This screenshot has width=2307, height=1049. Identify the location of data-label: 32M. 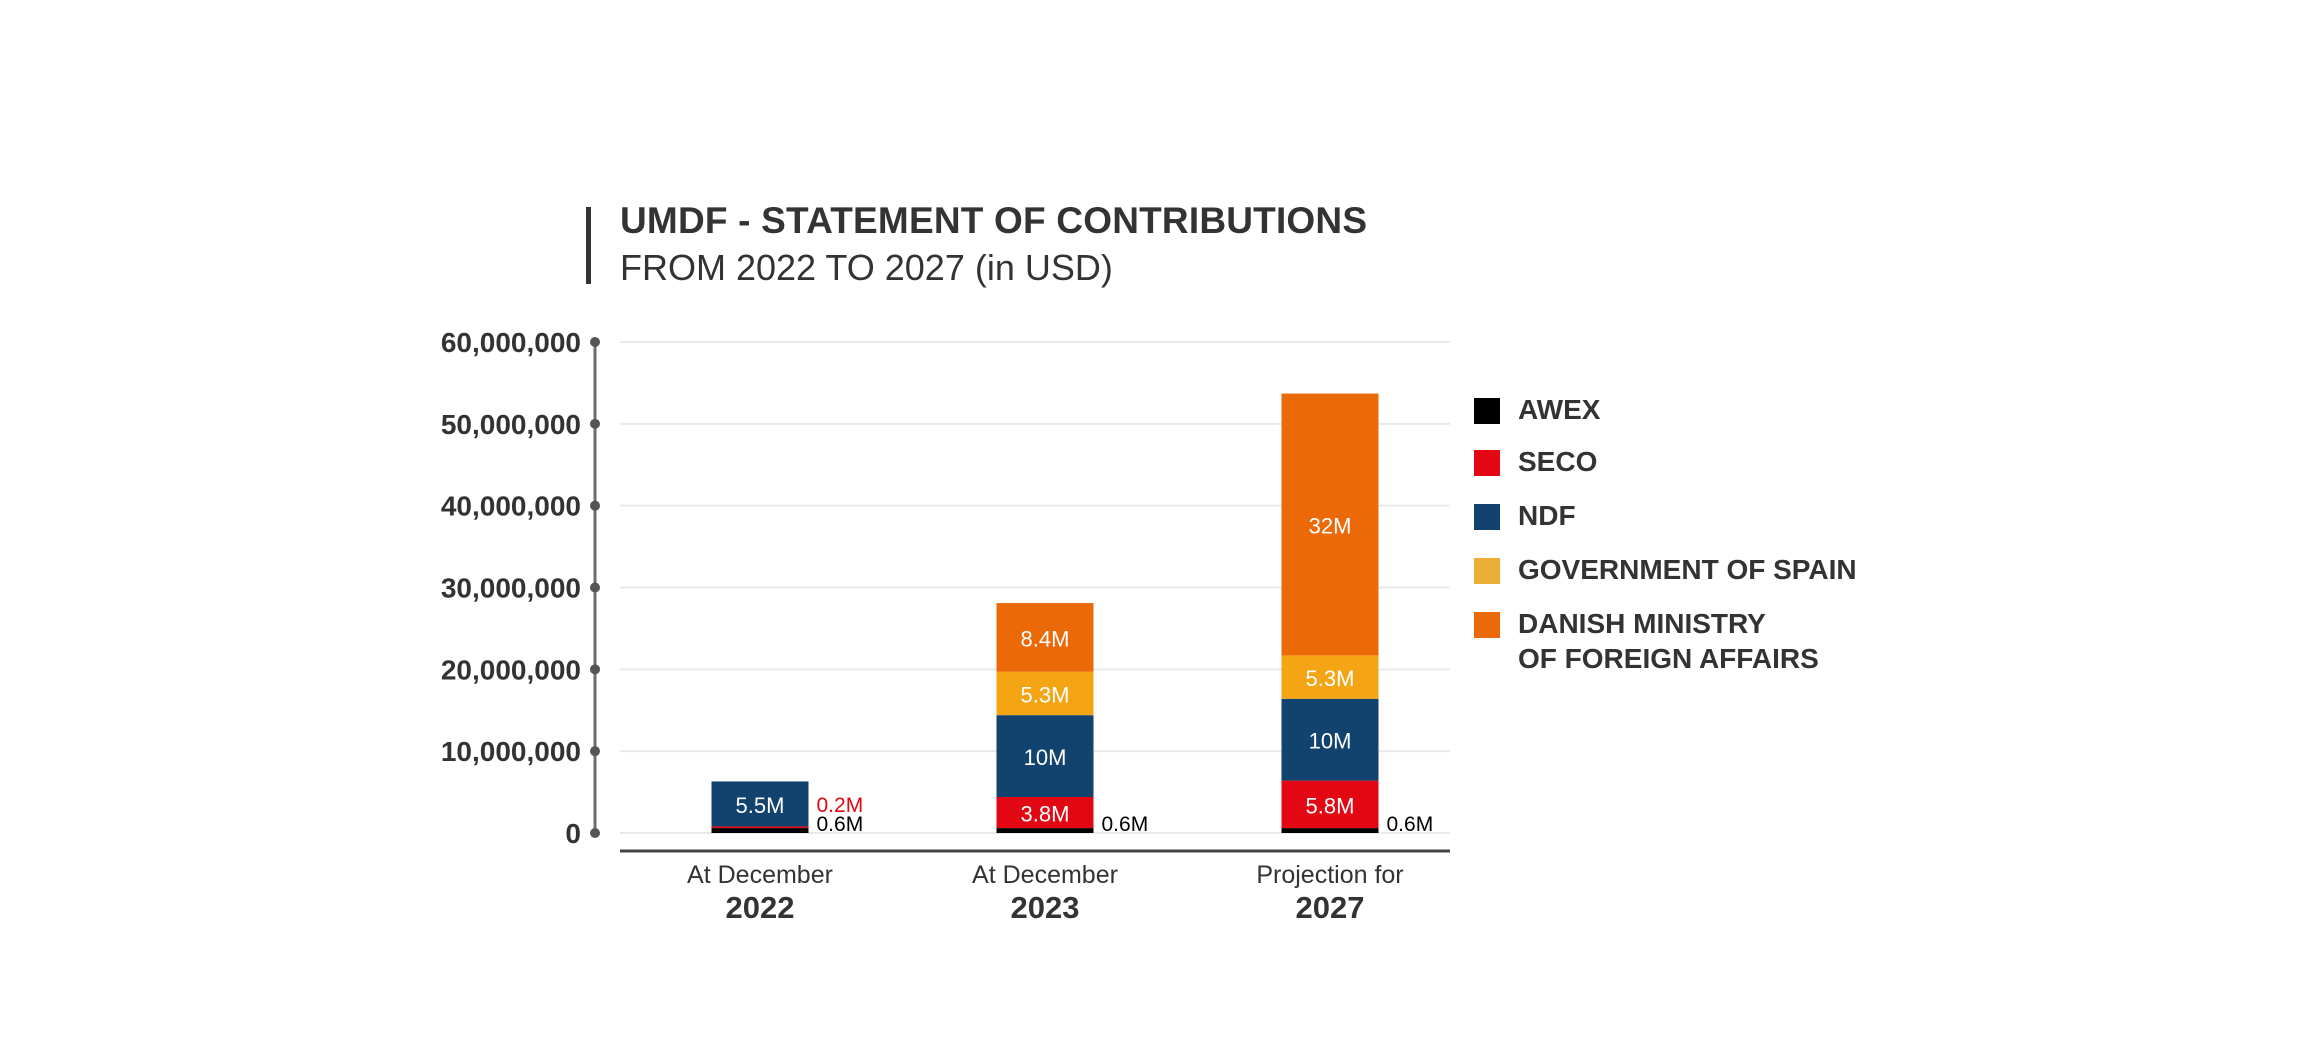
(1330, 525).